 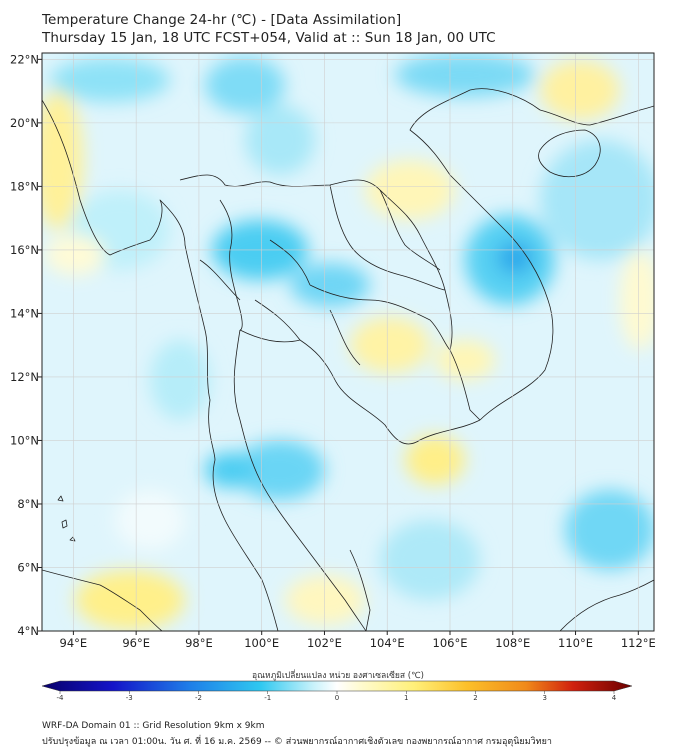 I want to click on colorbar-tick-label: 2, so click(x=475, y=698).